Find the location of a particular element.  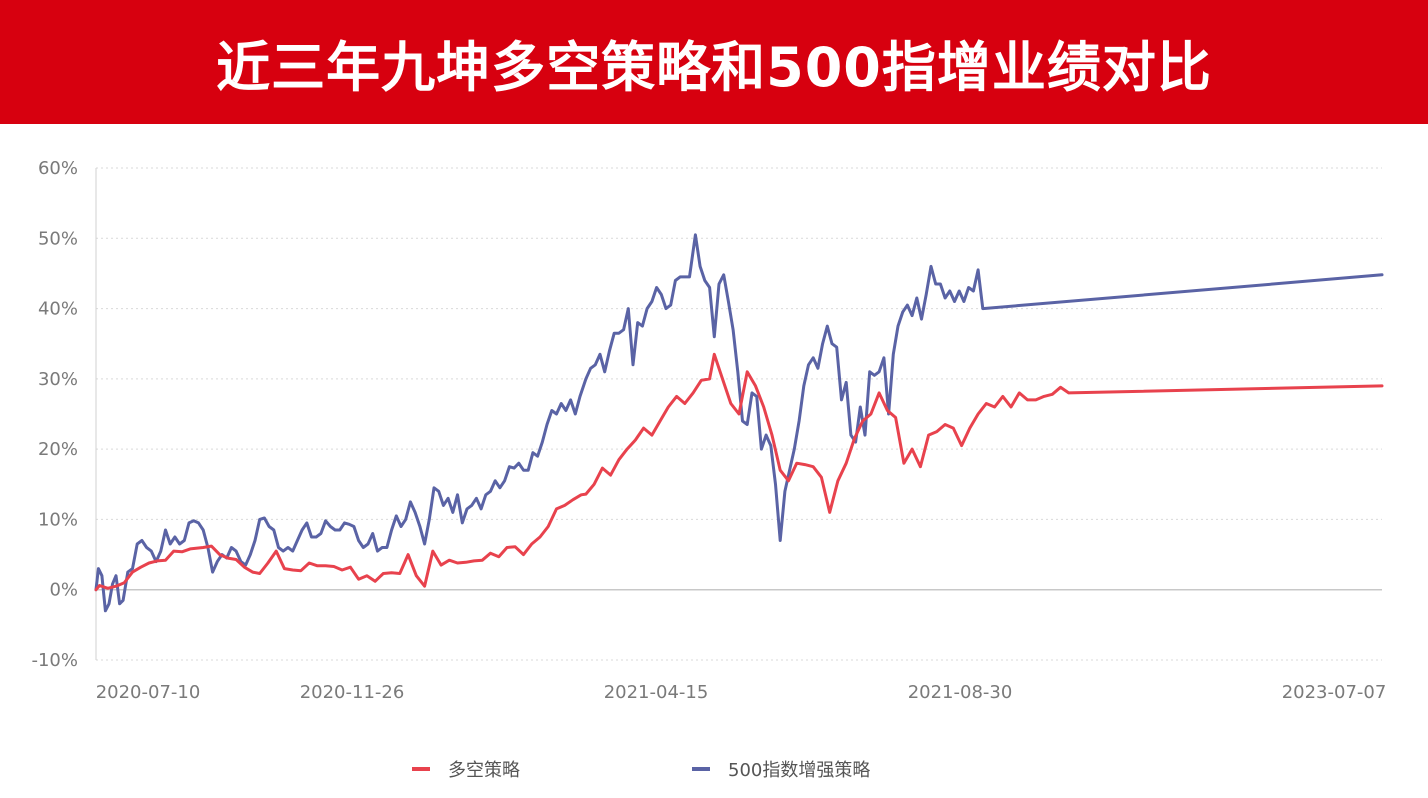

x-tick-label: 2023-07-07 is located at coordinates (1334, 692).